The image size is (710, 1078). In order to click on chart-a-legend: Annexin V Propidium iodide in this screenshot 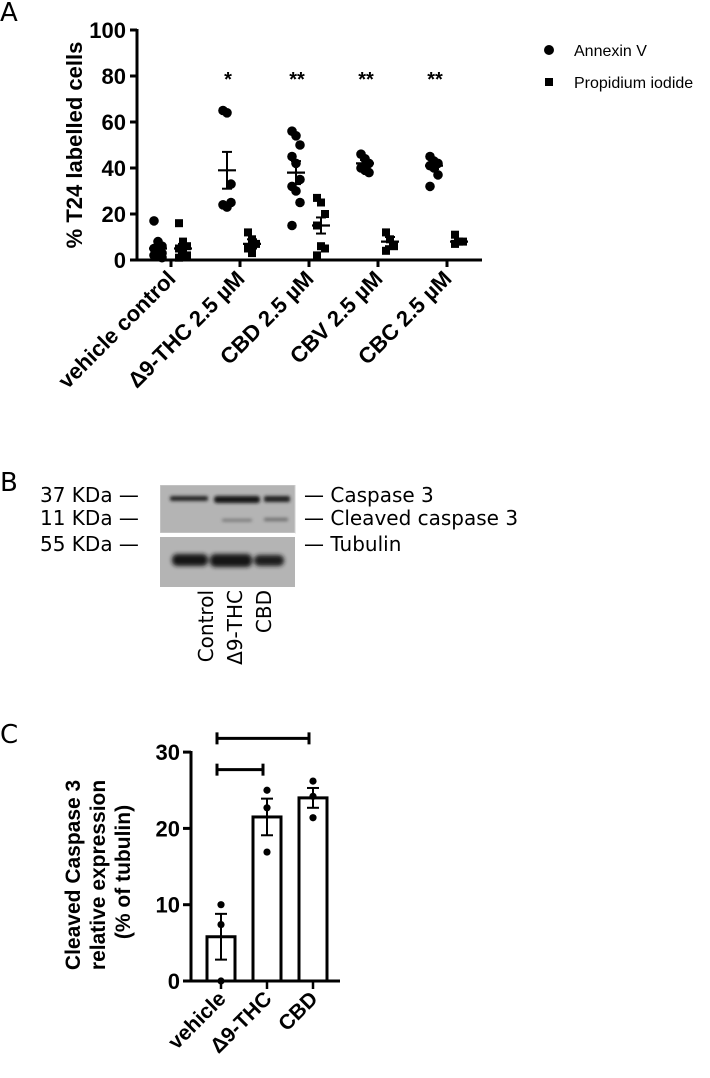, I will do `click(618, 67)`.